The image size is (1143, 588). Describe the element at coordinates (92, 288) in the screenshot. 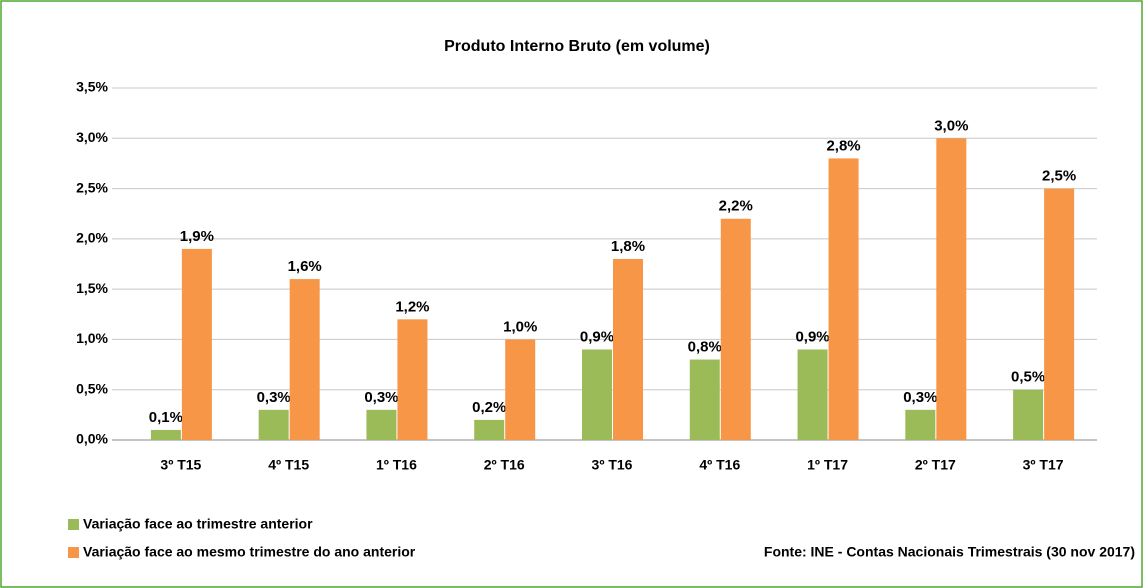

I see `y-tick-label: 1,5%` at that location.